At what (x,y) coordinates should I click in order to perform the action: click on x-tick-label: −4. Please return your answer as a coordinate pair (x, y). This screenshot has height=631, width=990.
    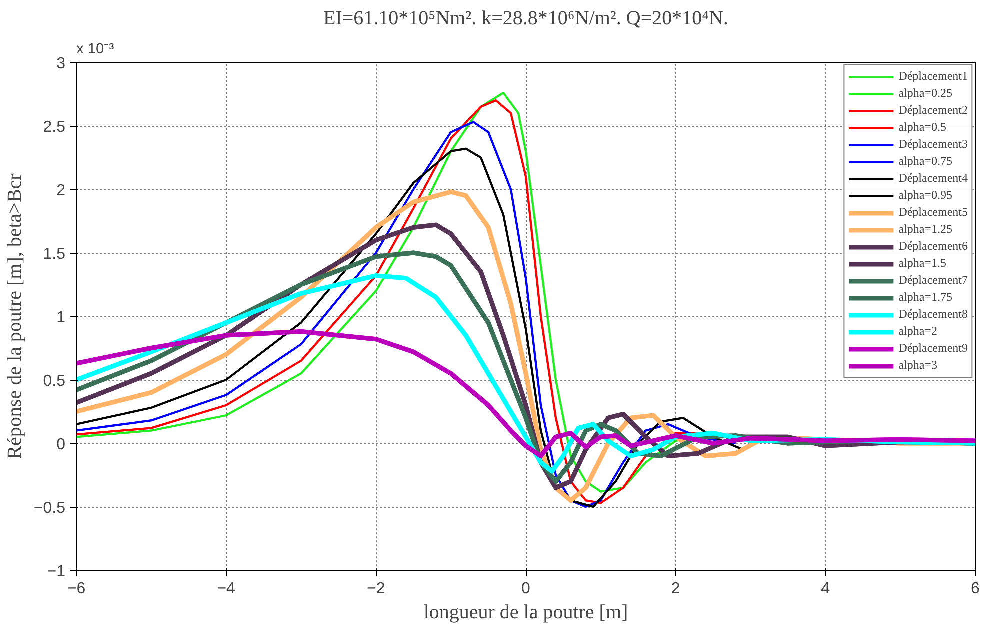
    Looking at the image, I should click on (226, 589).